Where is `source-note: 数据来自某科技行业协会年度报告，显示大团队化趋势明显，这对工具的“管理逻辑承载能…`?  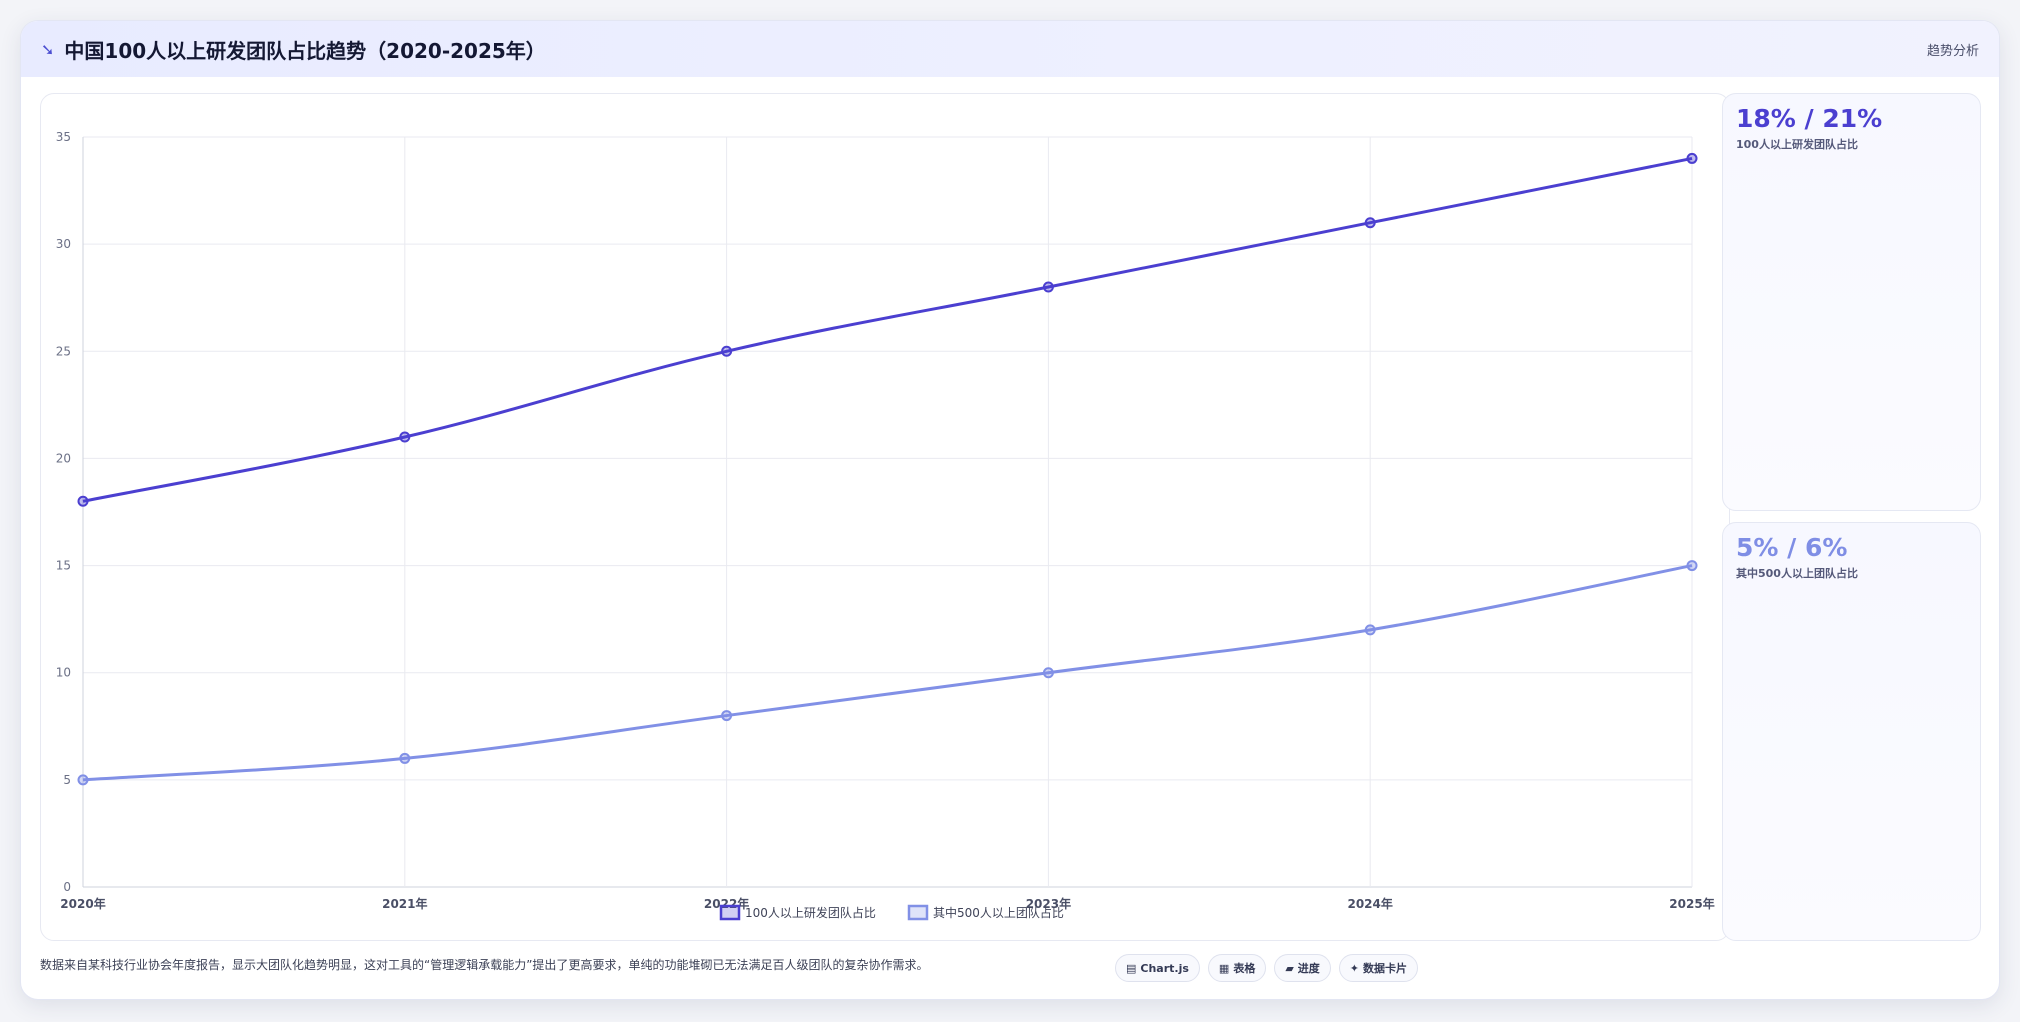
source-note: 数据来自某科技行业协会年度报告，显示大团队化趋势明显，这对工具的“管理逻辑承载能… is located at coordinates (484, 965).